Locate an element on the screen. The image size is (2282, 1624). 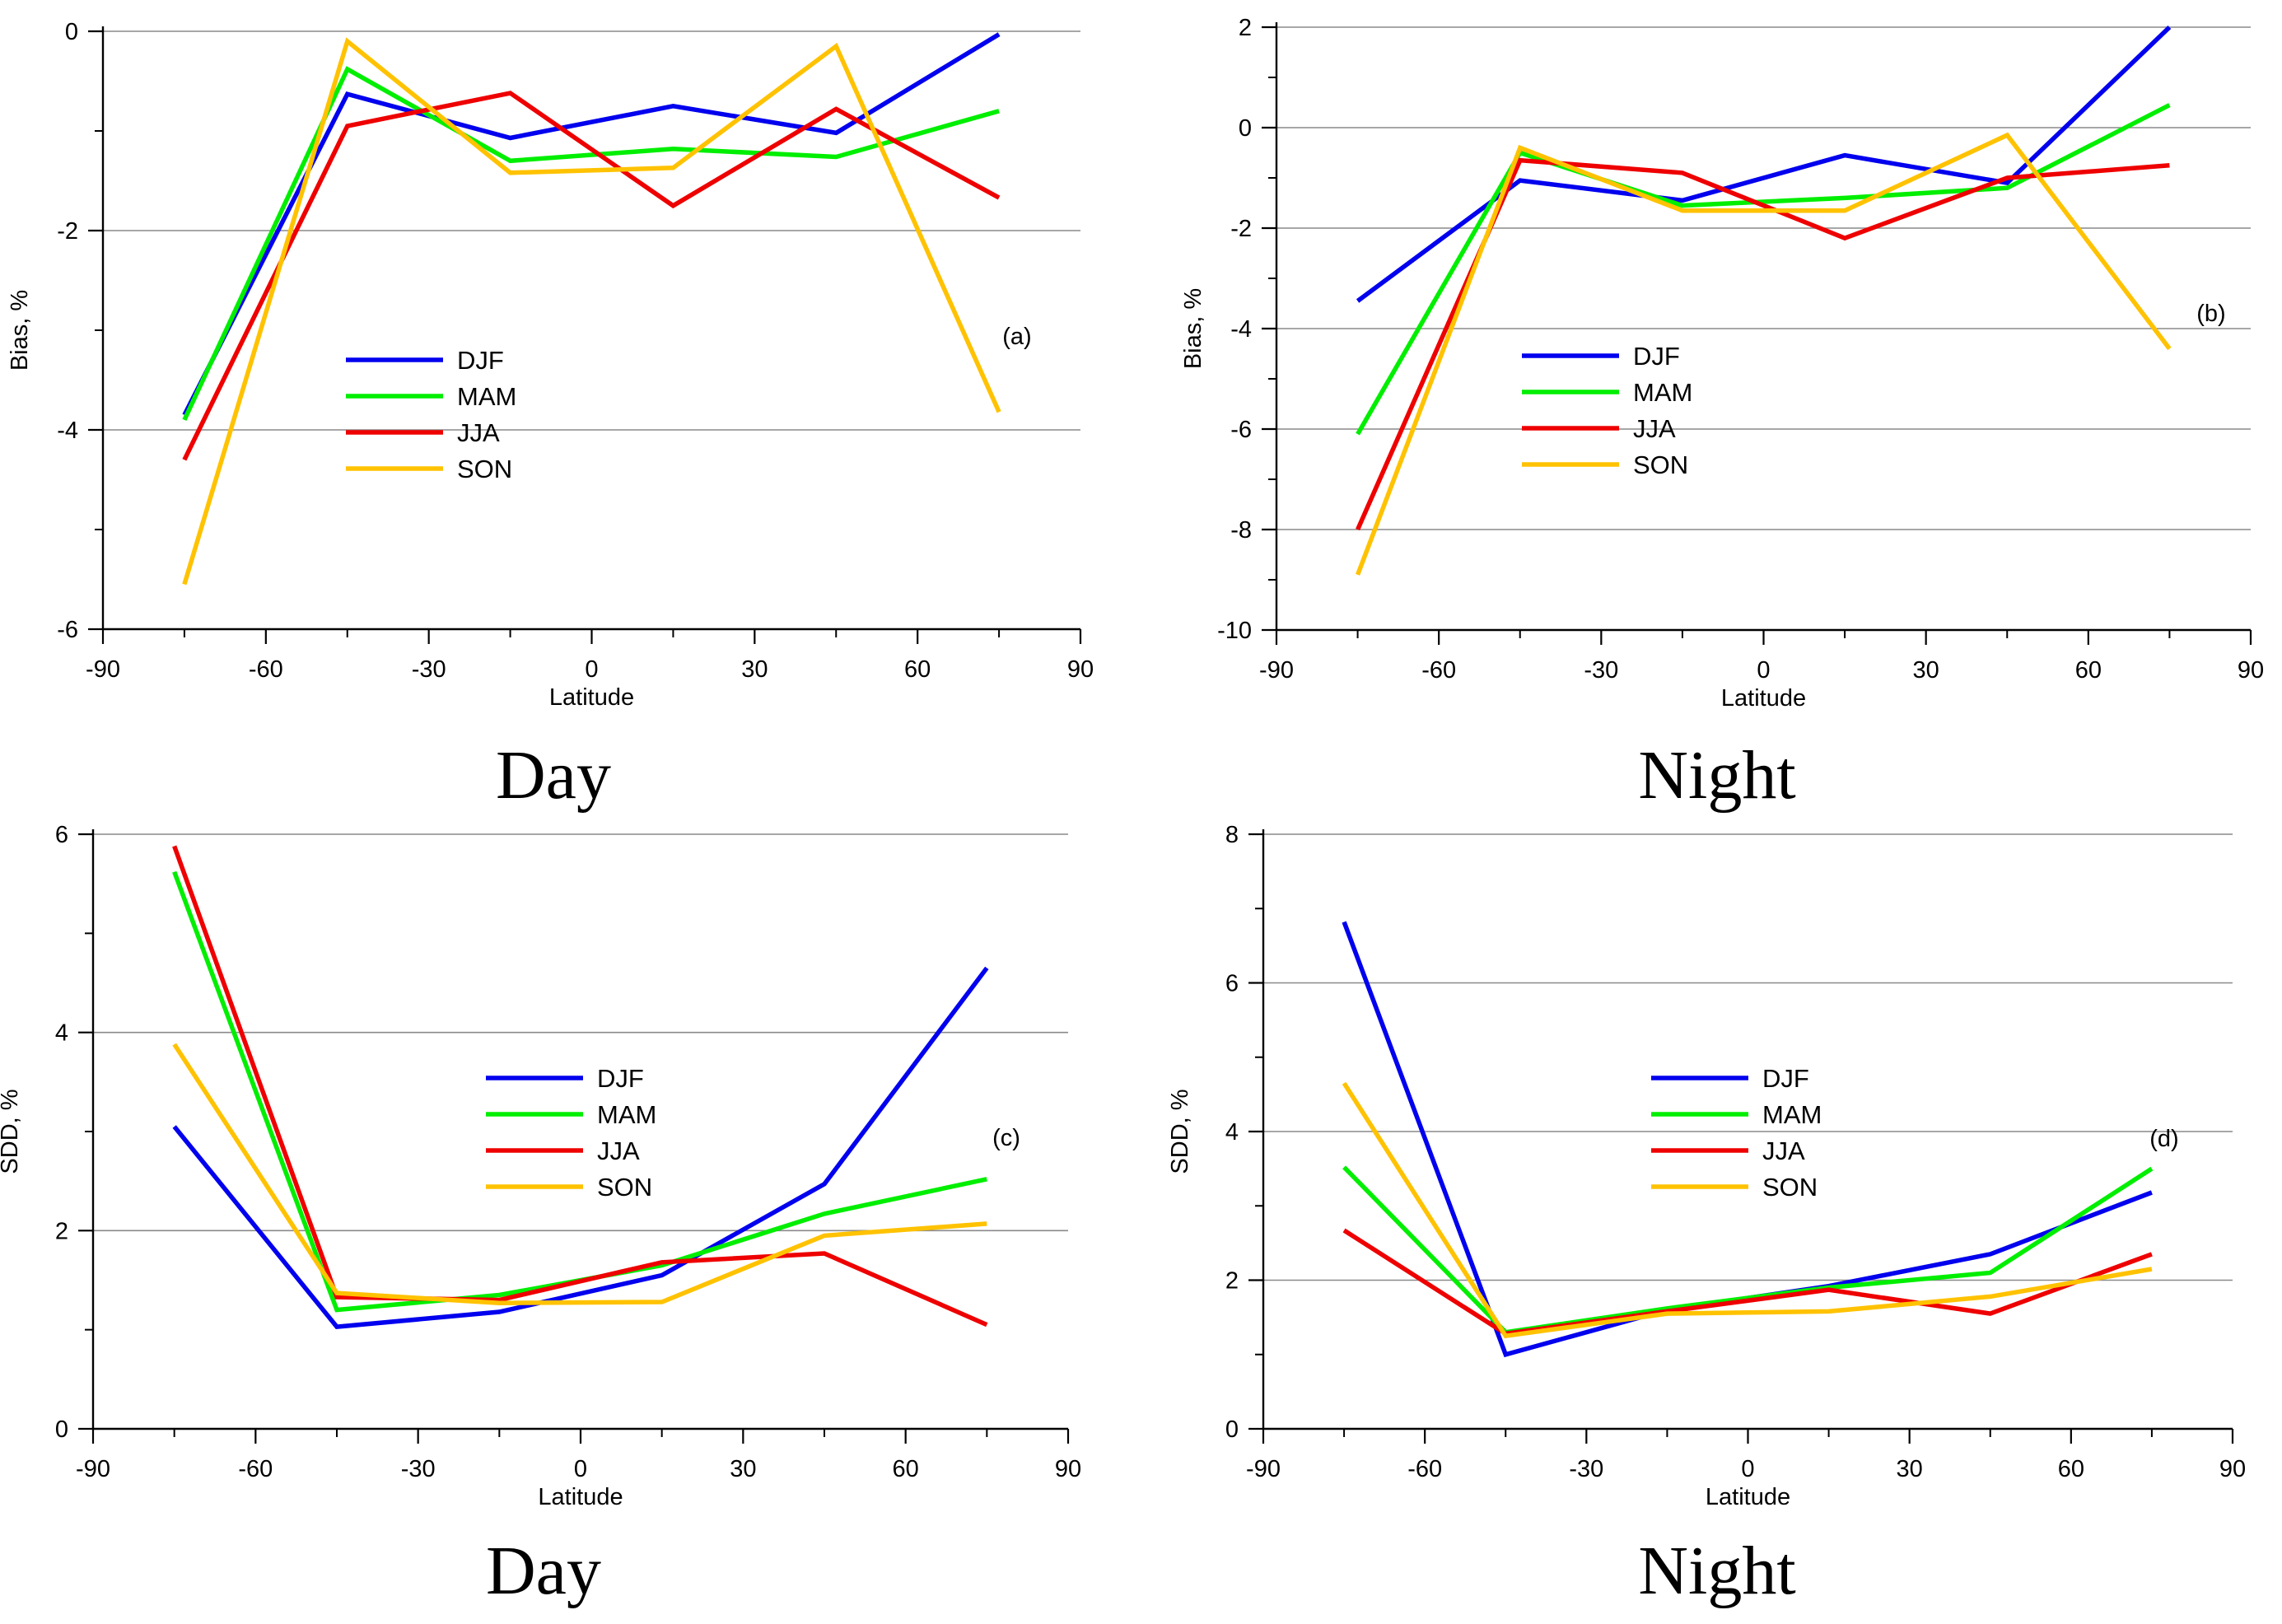
chart-d-x-tick-label: 30 is located at coordinates (1910, 1469).